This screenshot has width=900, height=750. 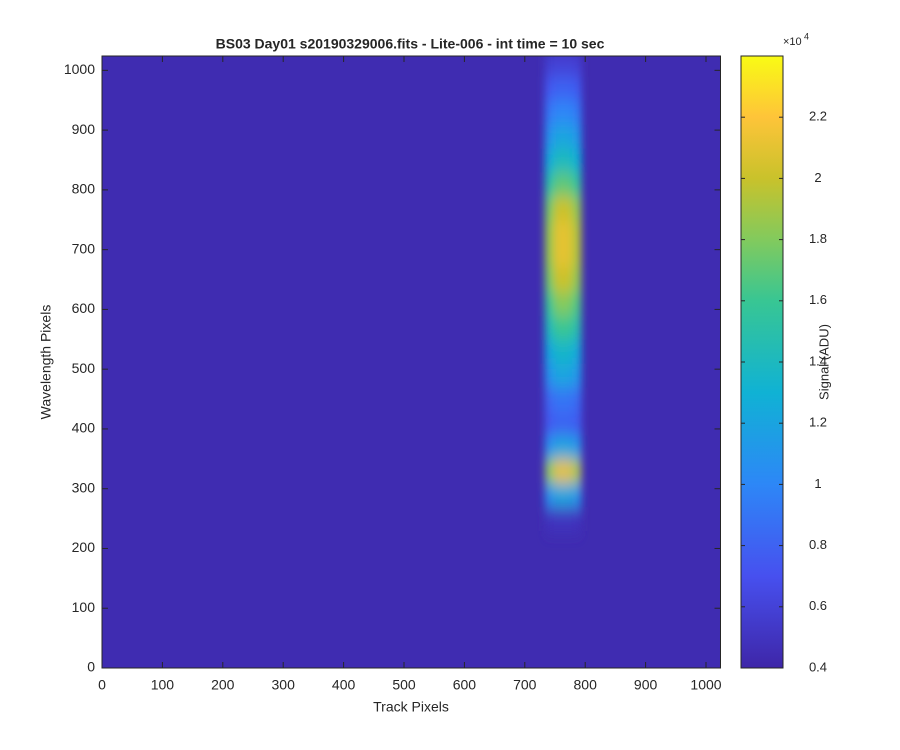 What do you see at coordinates (84, 487) in the screenshot?
I see `y-tick-label: 300` at bounding box center [84, 487].